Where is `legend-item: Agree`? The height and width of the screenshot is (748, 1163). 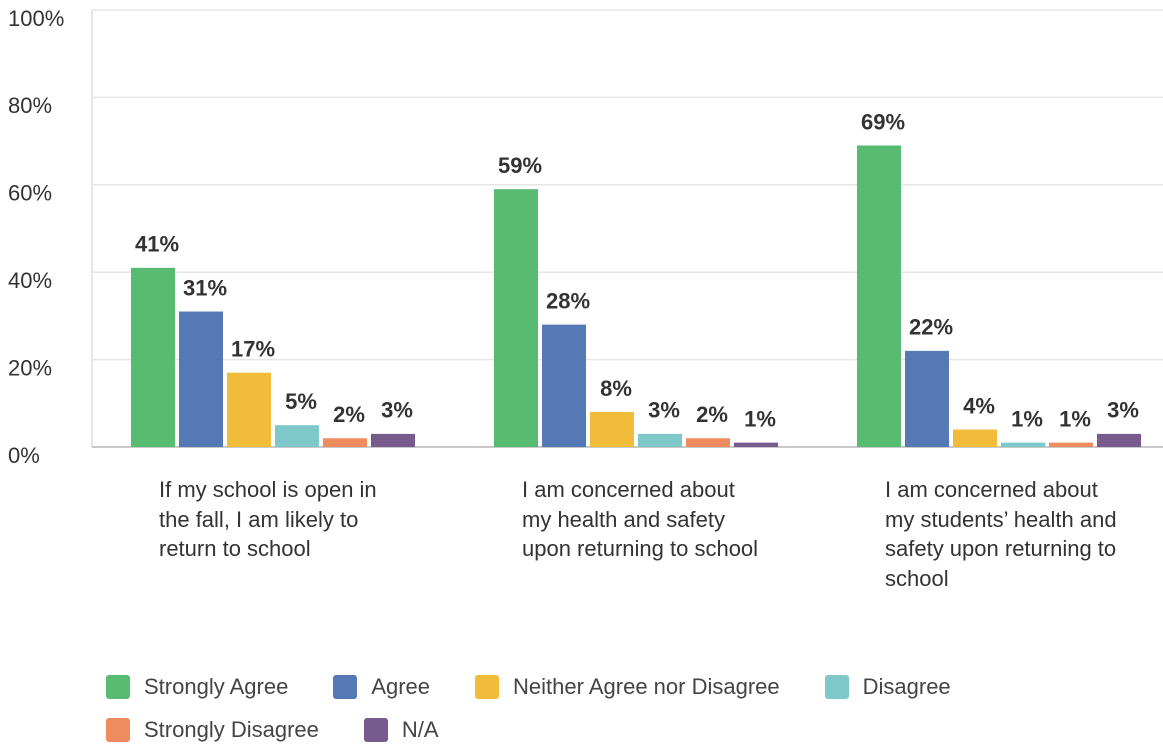 legend-item: Agree is located at coordinates (381, 687).